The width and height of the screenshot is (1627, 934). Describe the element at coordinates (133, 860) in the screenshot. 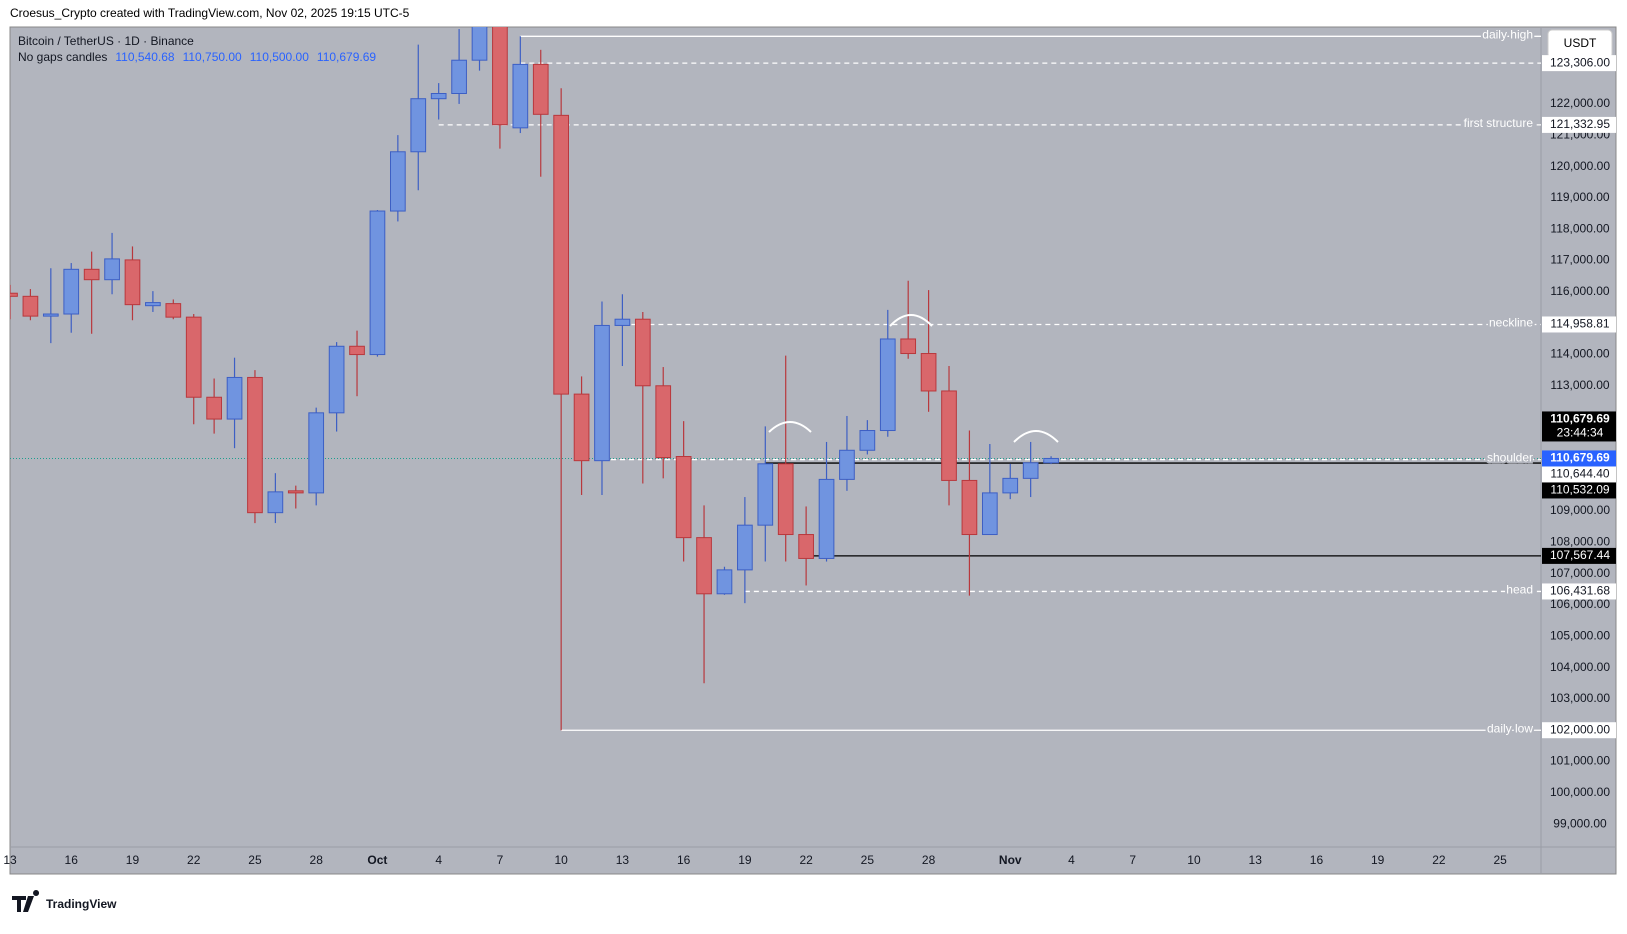

I see `x-tick-label: 19` at that location.